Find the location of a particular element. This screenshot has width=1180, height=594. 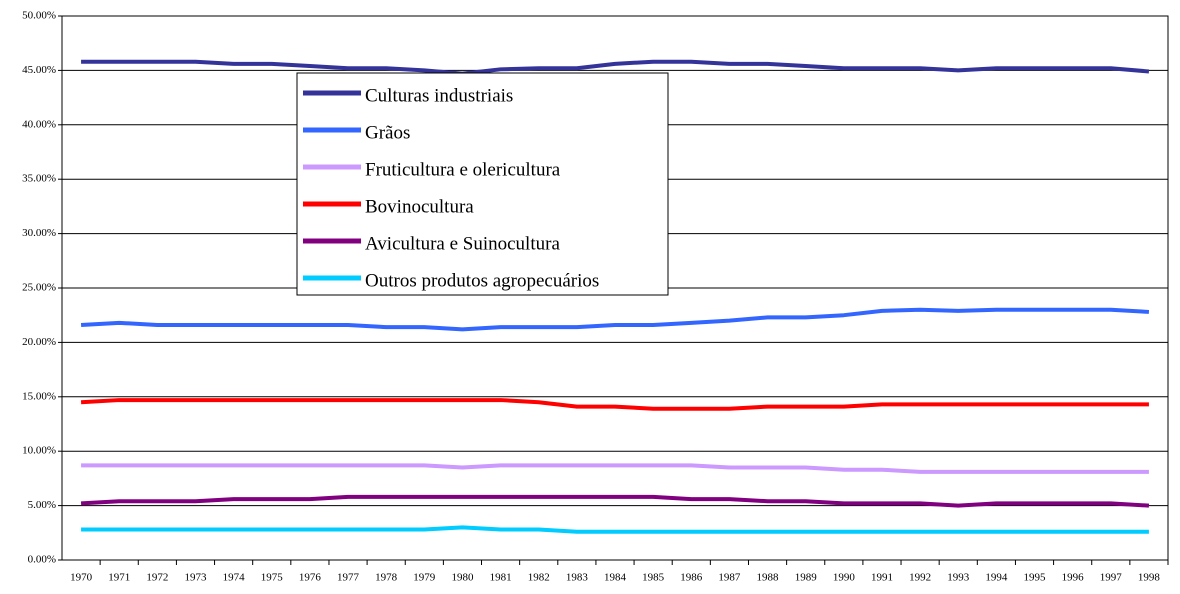

x-tick-label: 1975 is located at coordinates (272, 578).